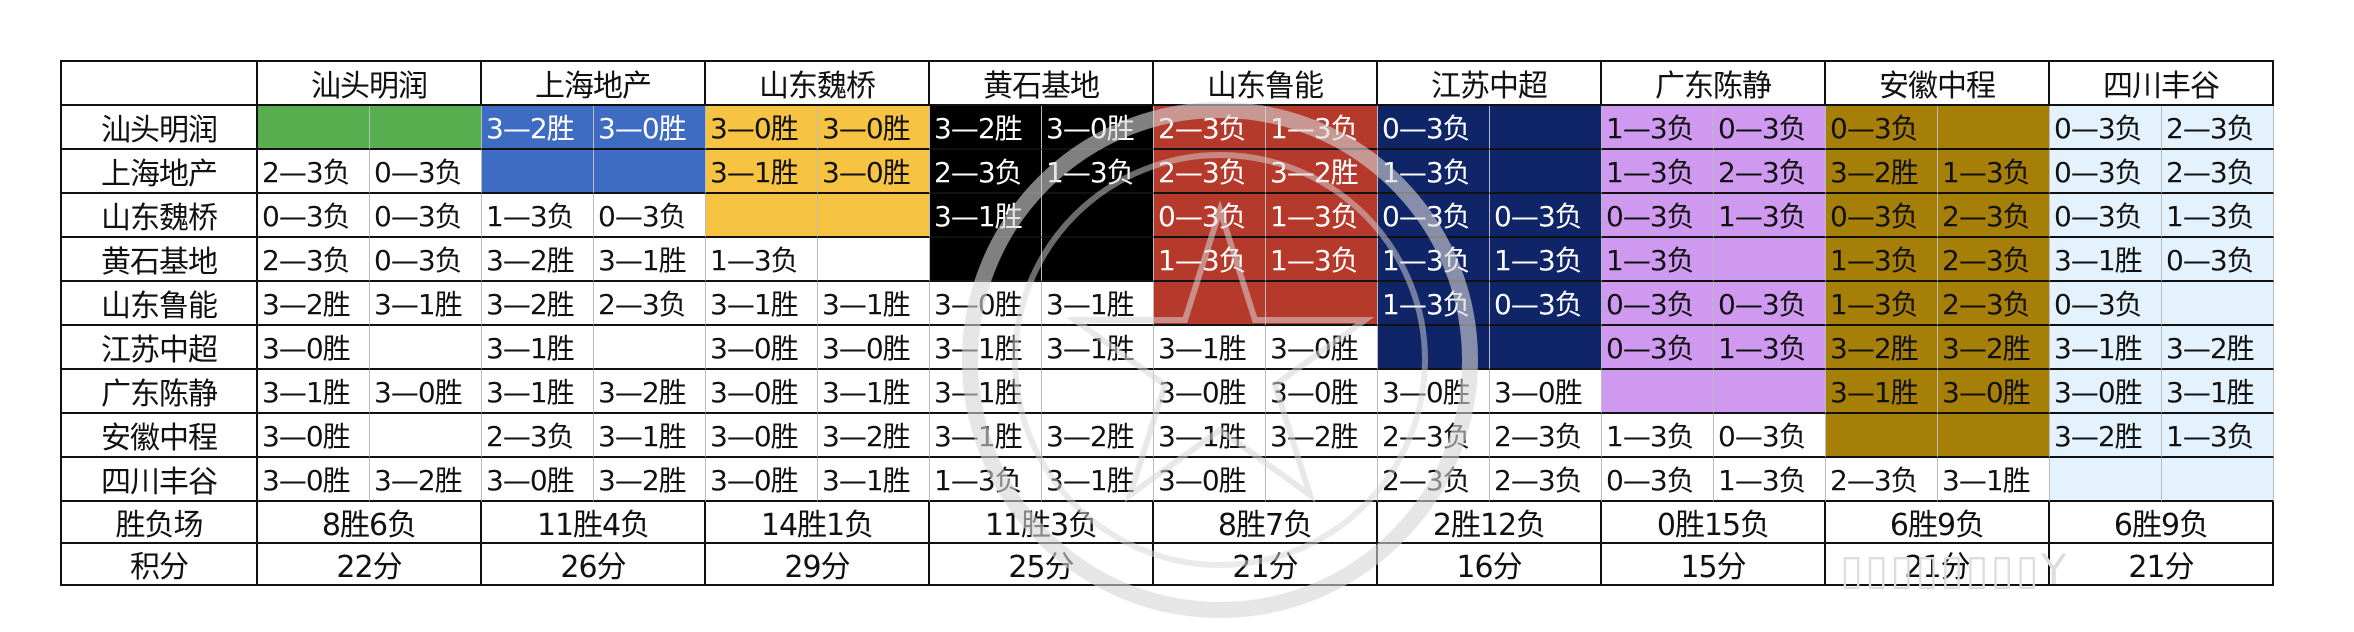 The width and height of the screenshot is (2354, 632). What do you see at coordinates (160, 565) in the screenshot?
I see `points-row-label: 积分` at bounding box center [160, 565].